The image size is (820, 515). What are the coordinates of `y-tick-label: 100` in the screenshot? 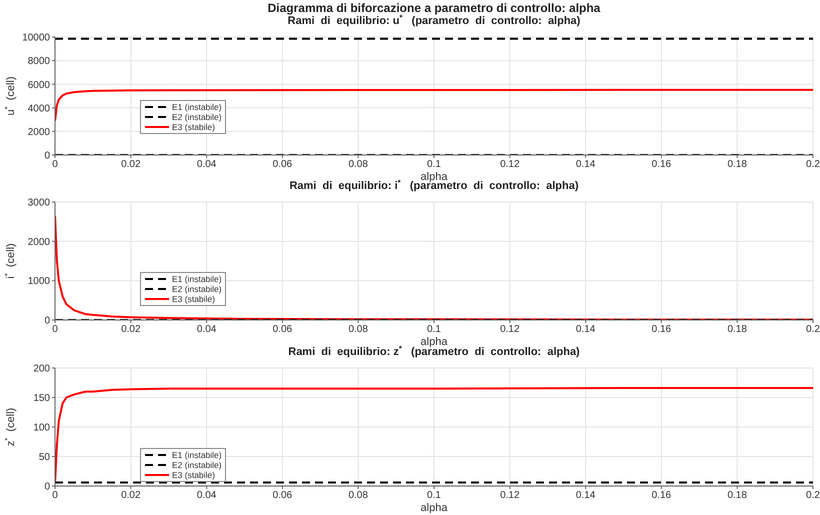 It's located at (41, 428).